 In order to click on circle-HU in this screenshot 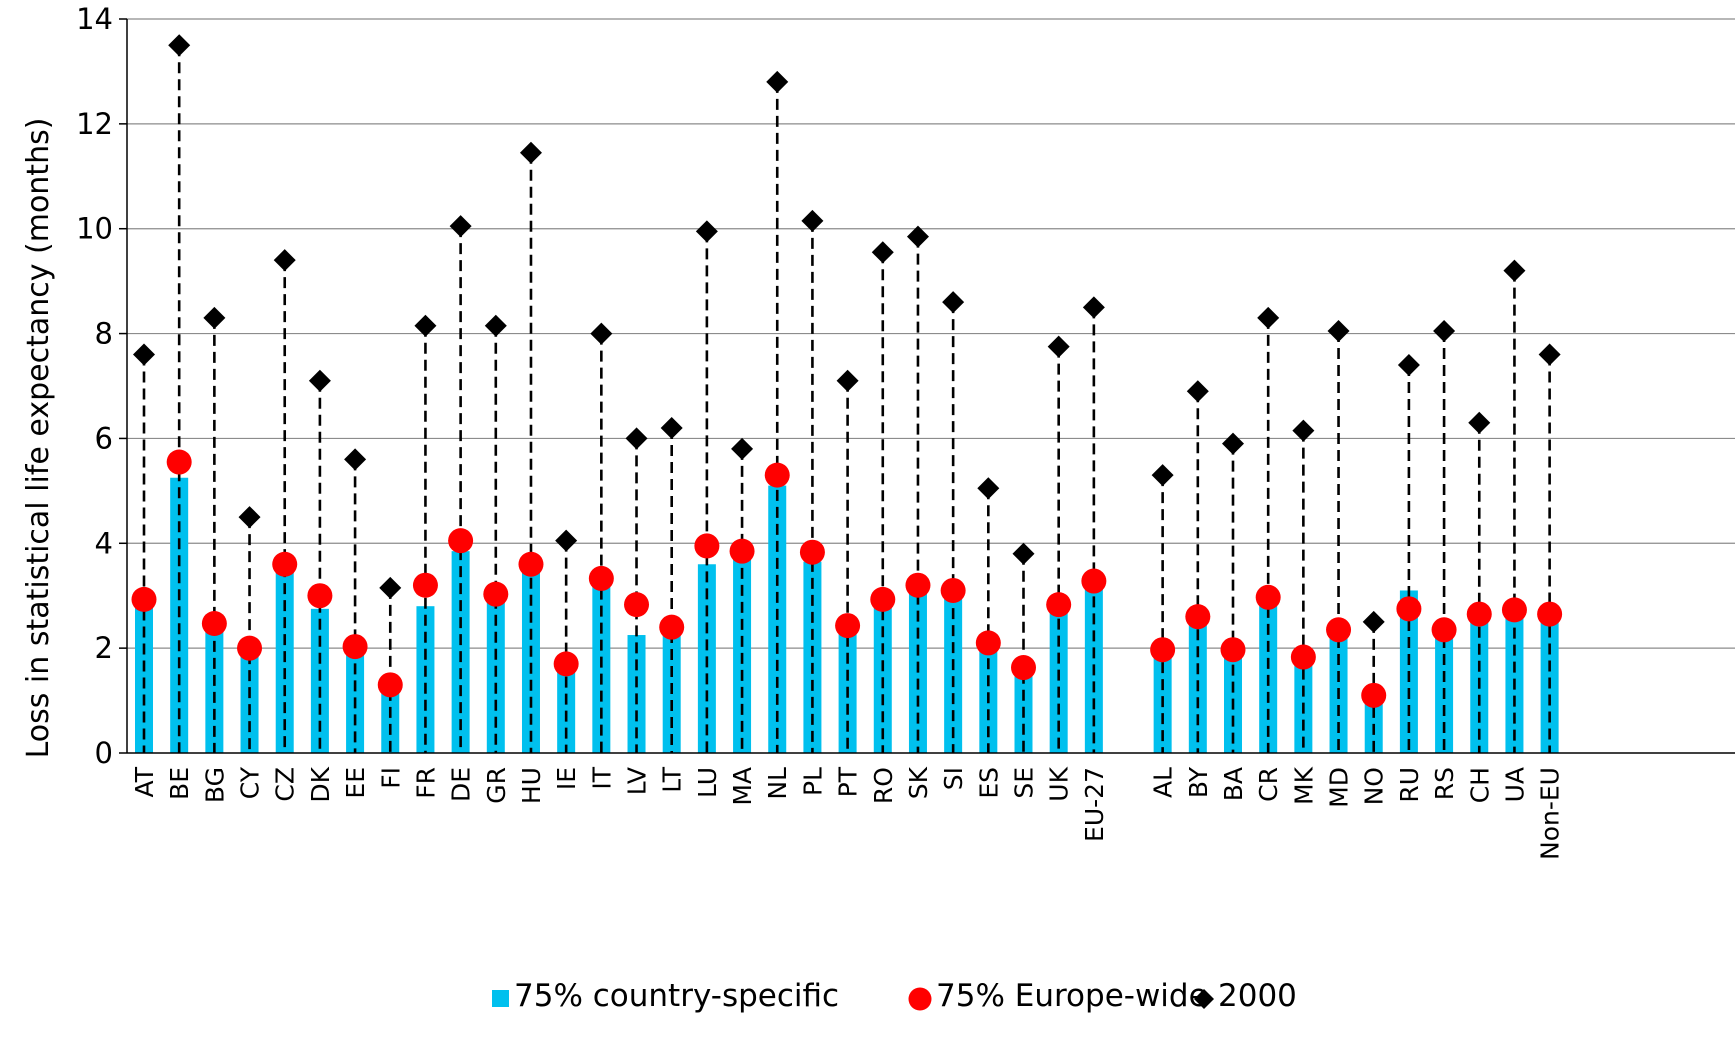, I will do `click(531, 564)`.